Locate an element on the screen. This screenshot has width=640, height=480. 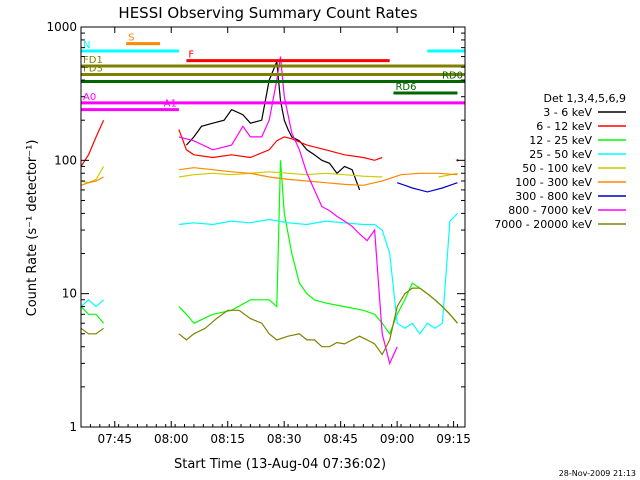
flag-label-9: A1 is located at coordinates (170, 104).